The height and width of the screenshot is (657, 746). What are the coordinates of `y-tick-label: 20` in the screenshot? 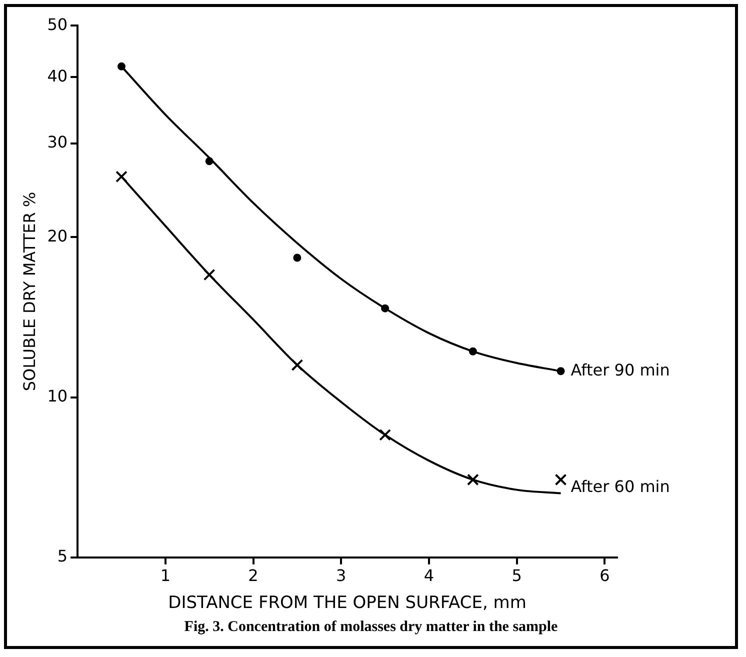 It's located at (57, 236).